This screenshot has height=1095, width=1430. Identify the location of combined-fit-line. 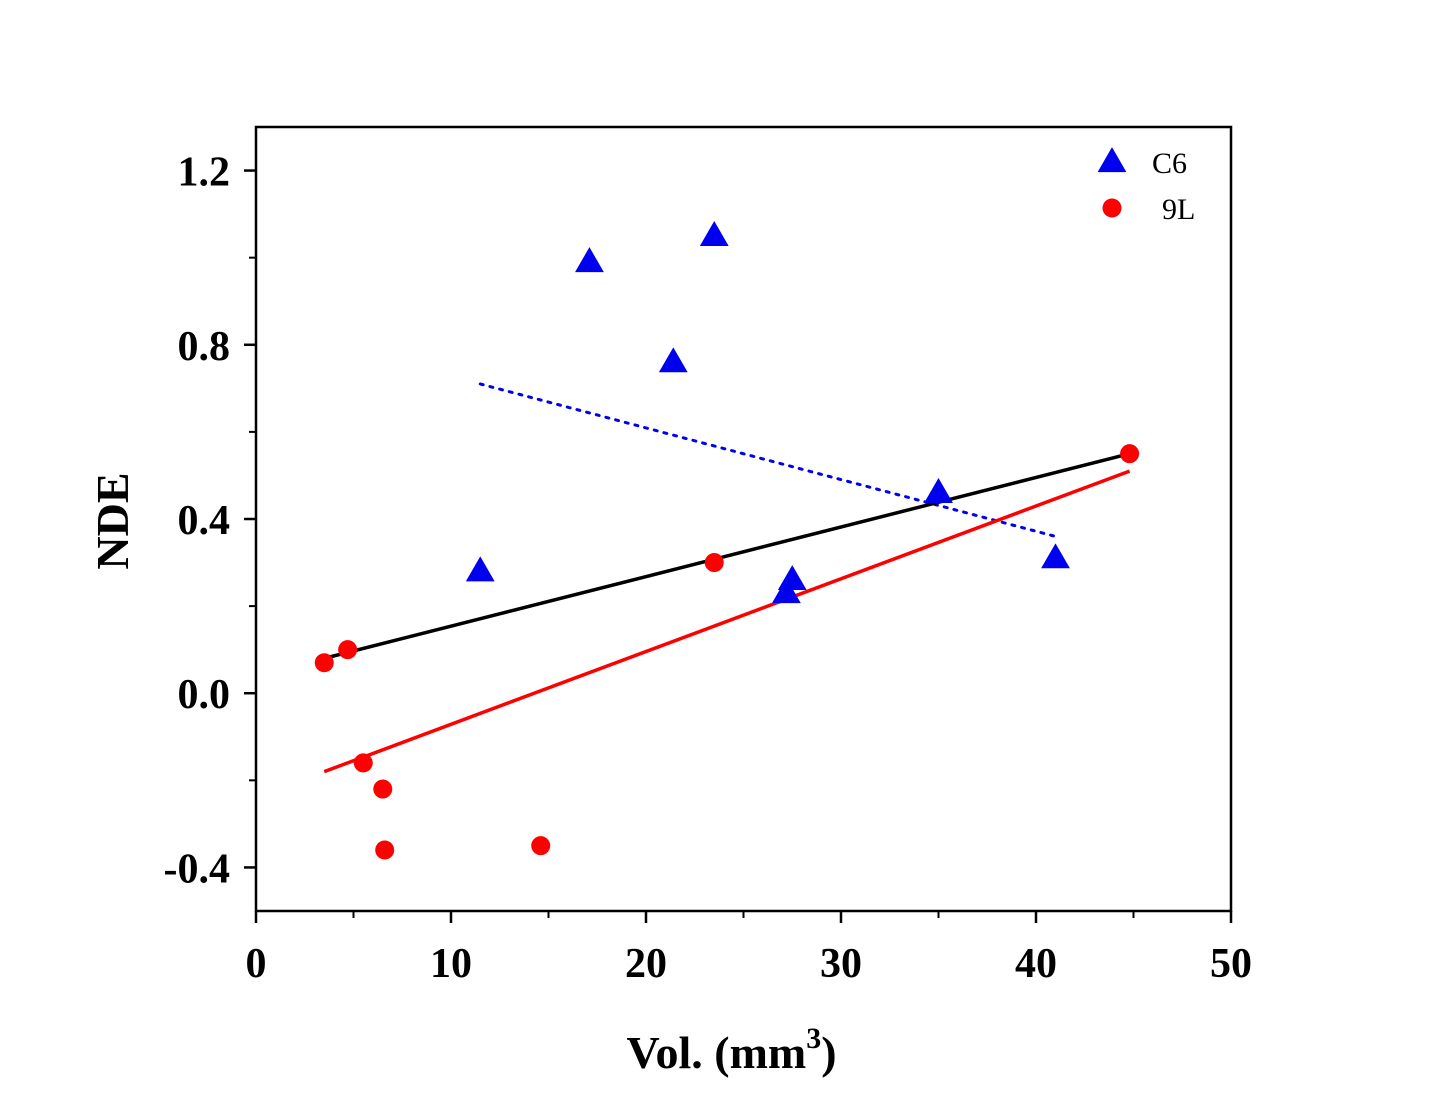
(727, 556).